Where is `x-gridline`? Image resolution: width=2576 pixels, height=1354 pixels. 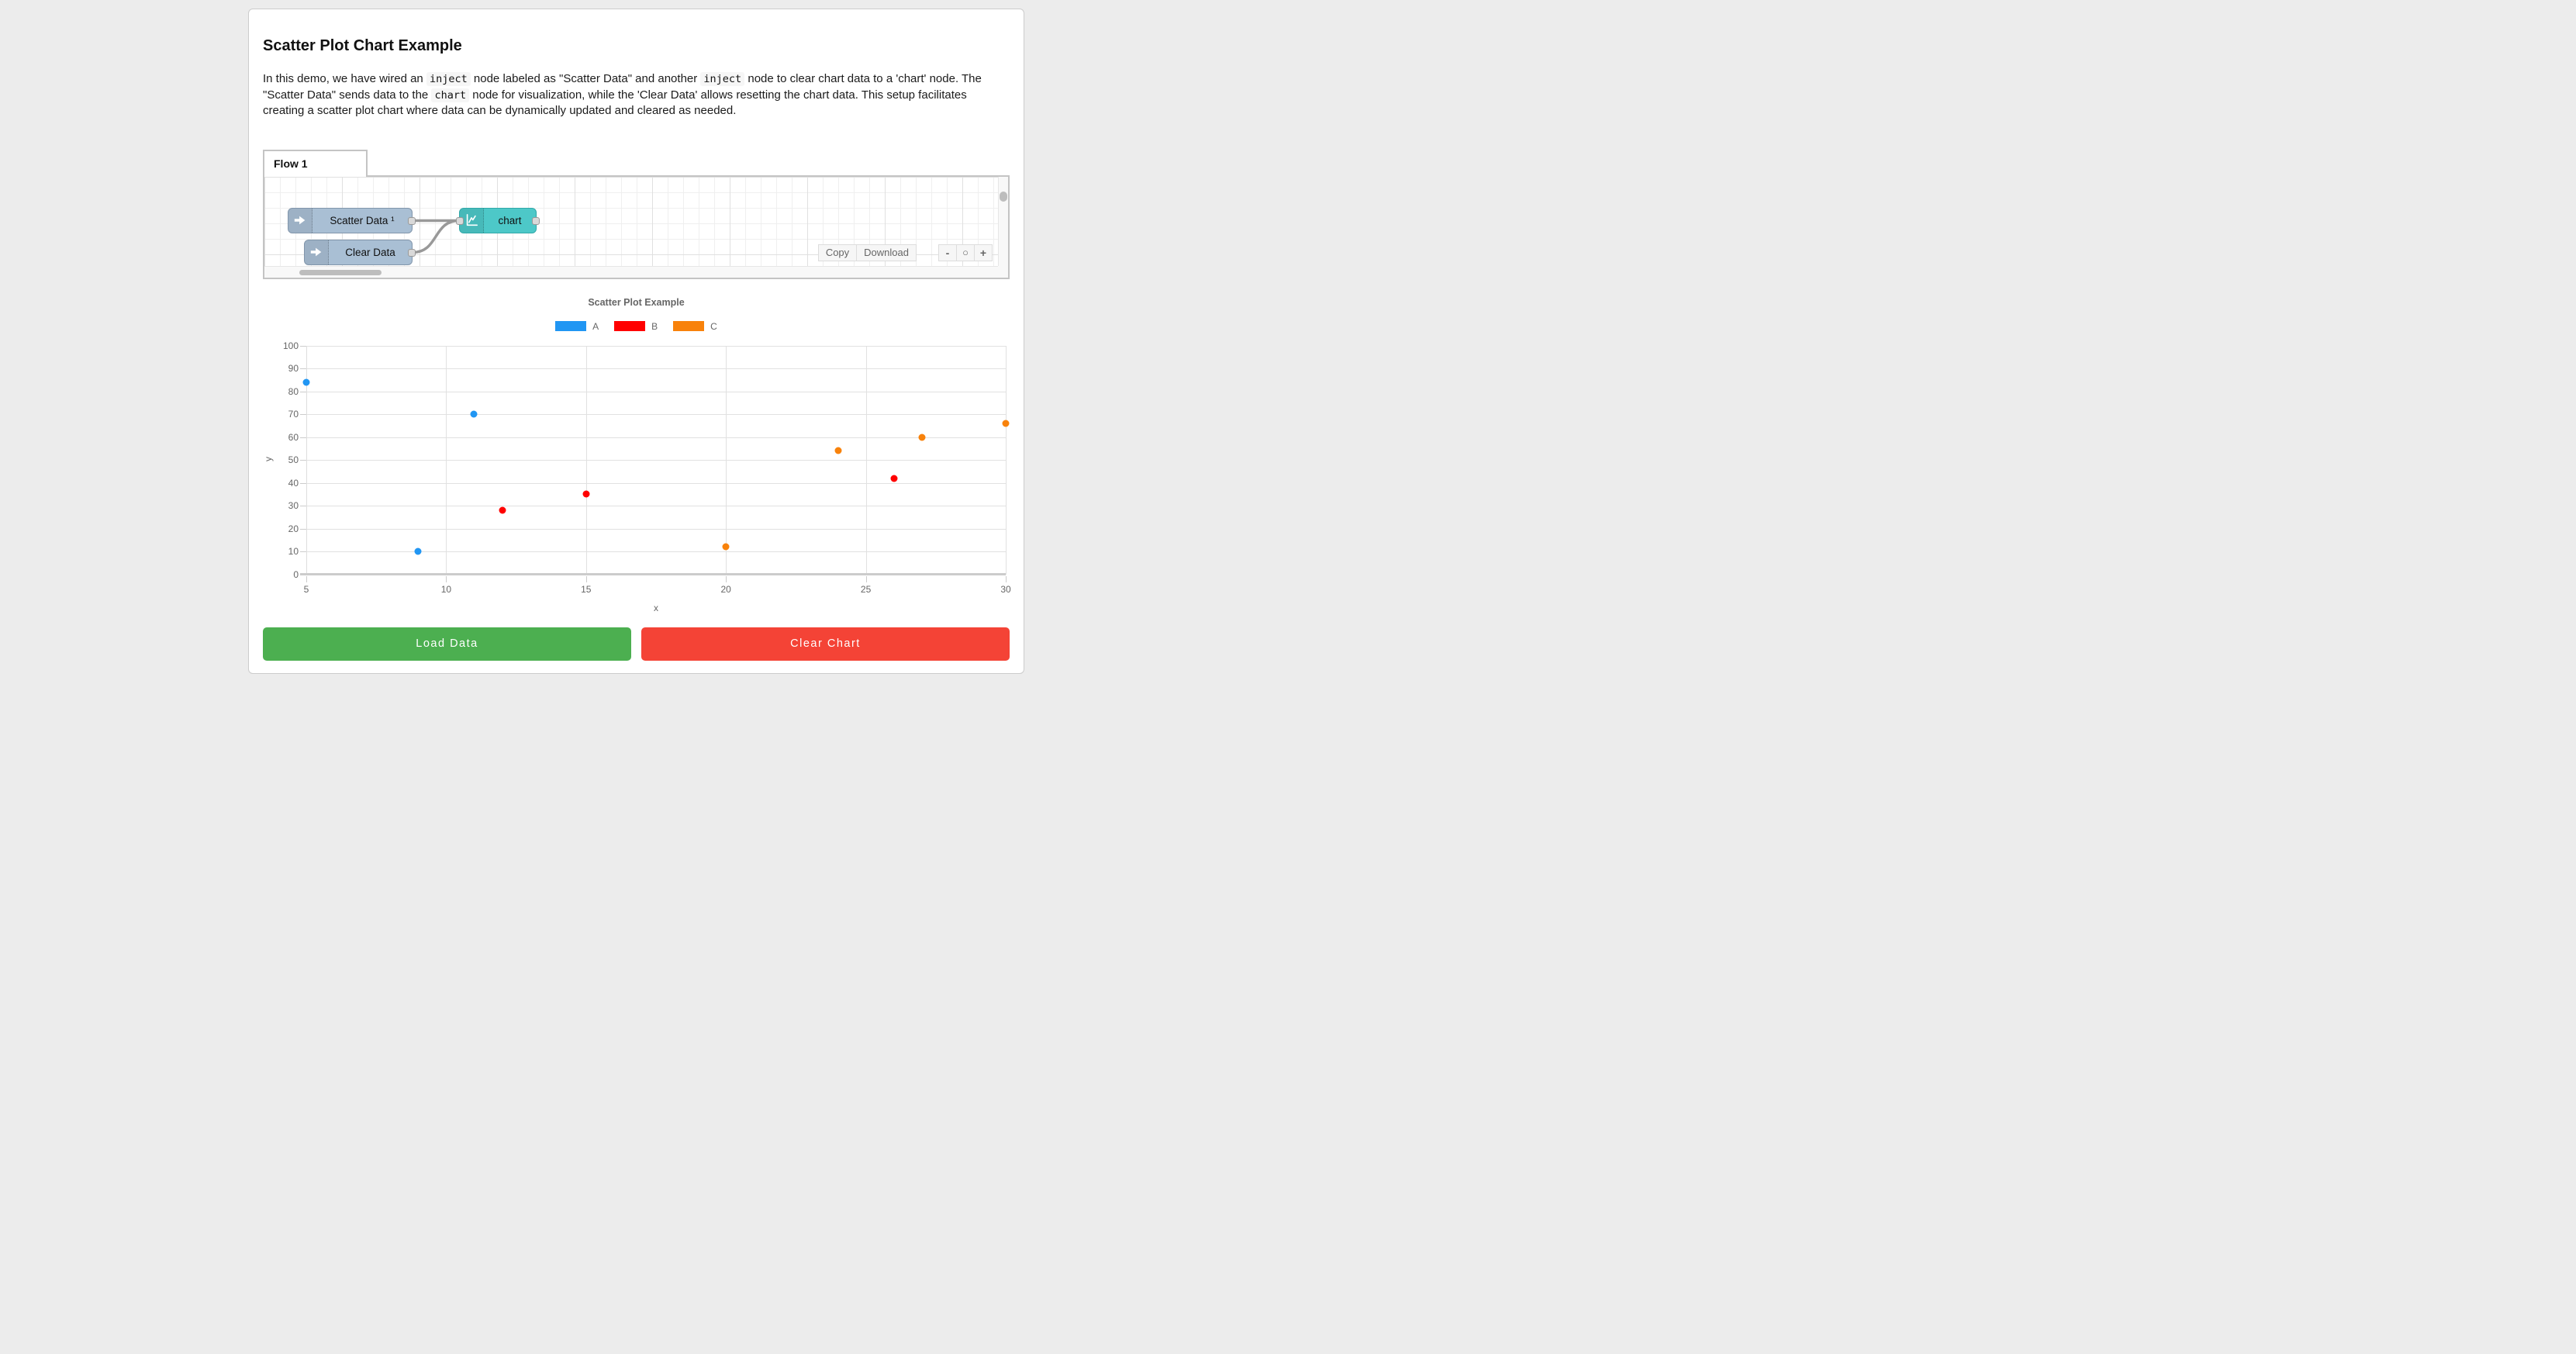 x-gridline is located at coordinates (1006, 460).